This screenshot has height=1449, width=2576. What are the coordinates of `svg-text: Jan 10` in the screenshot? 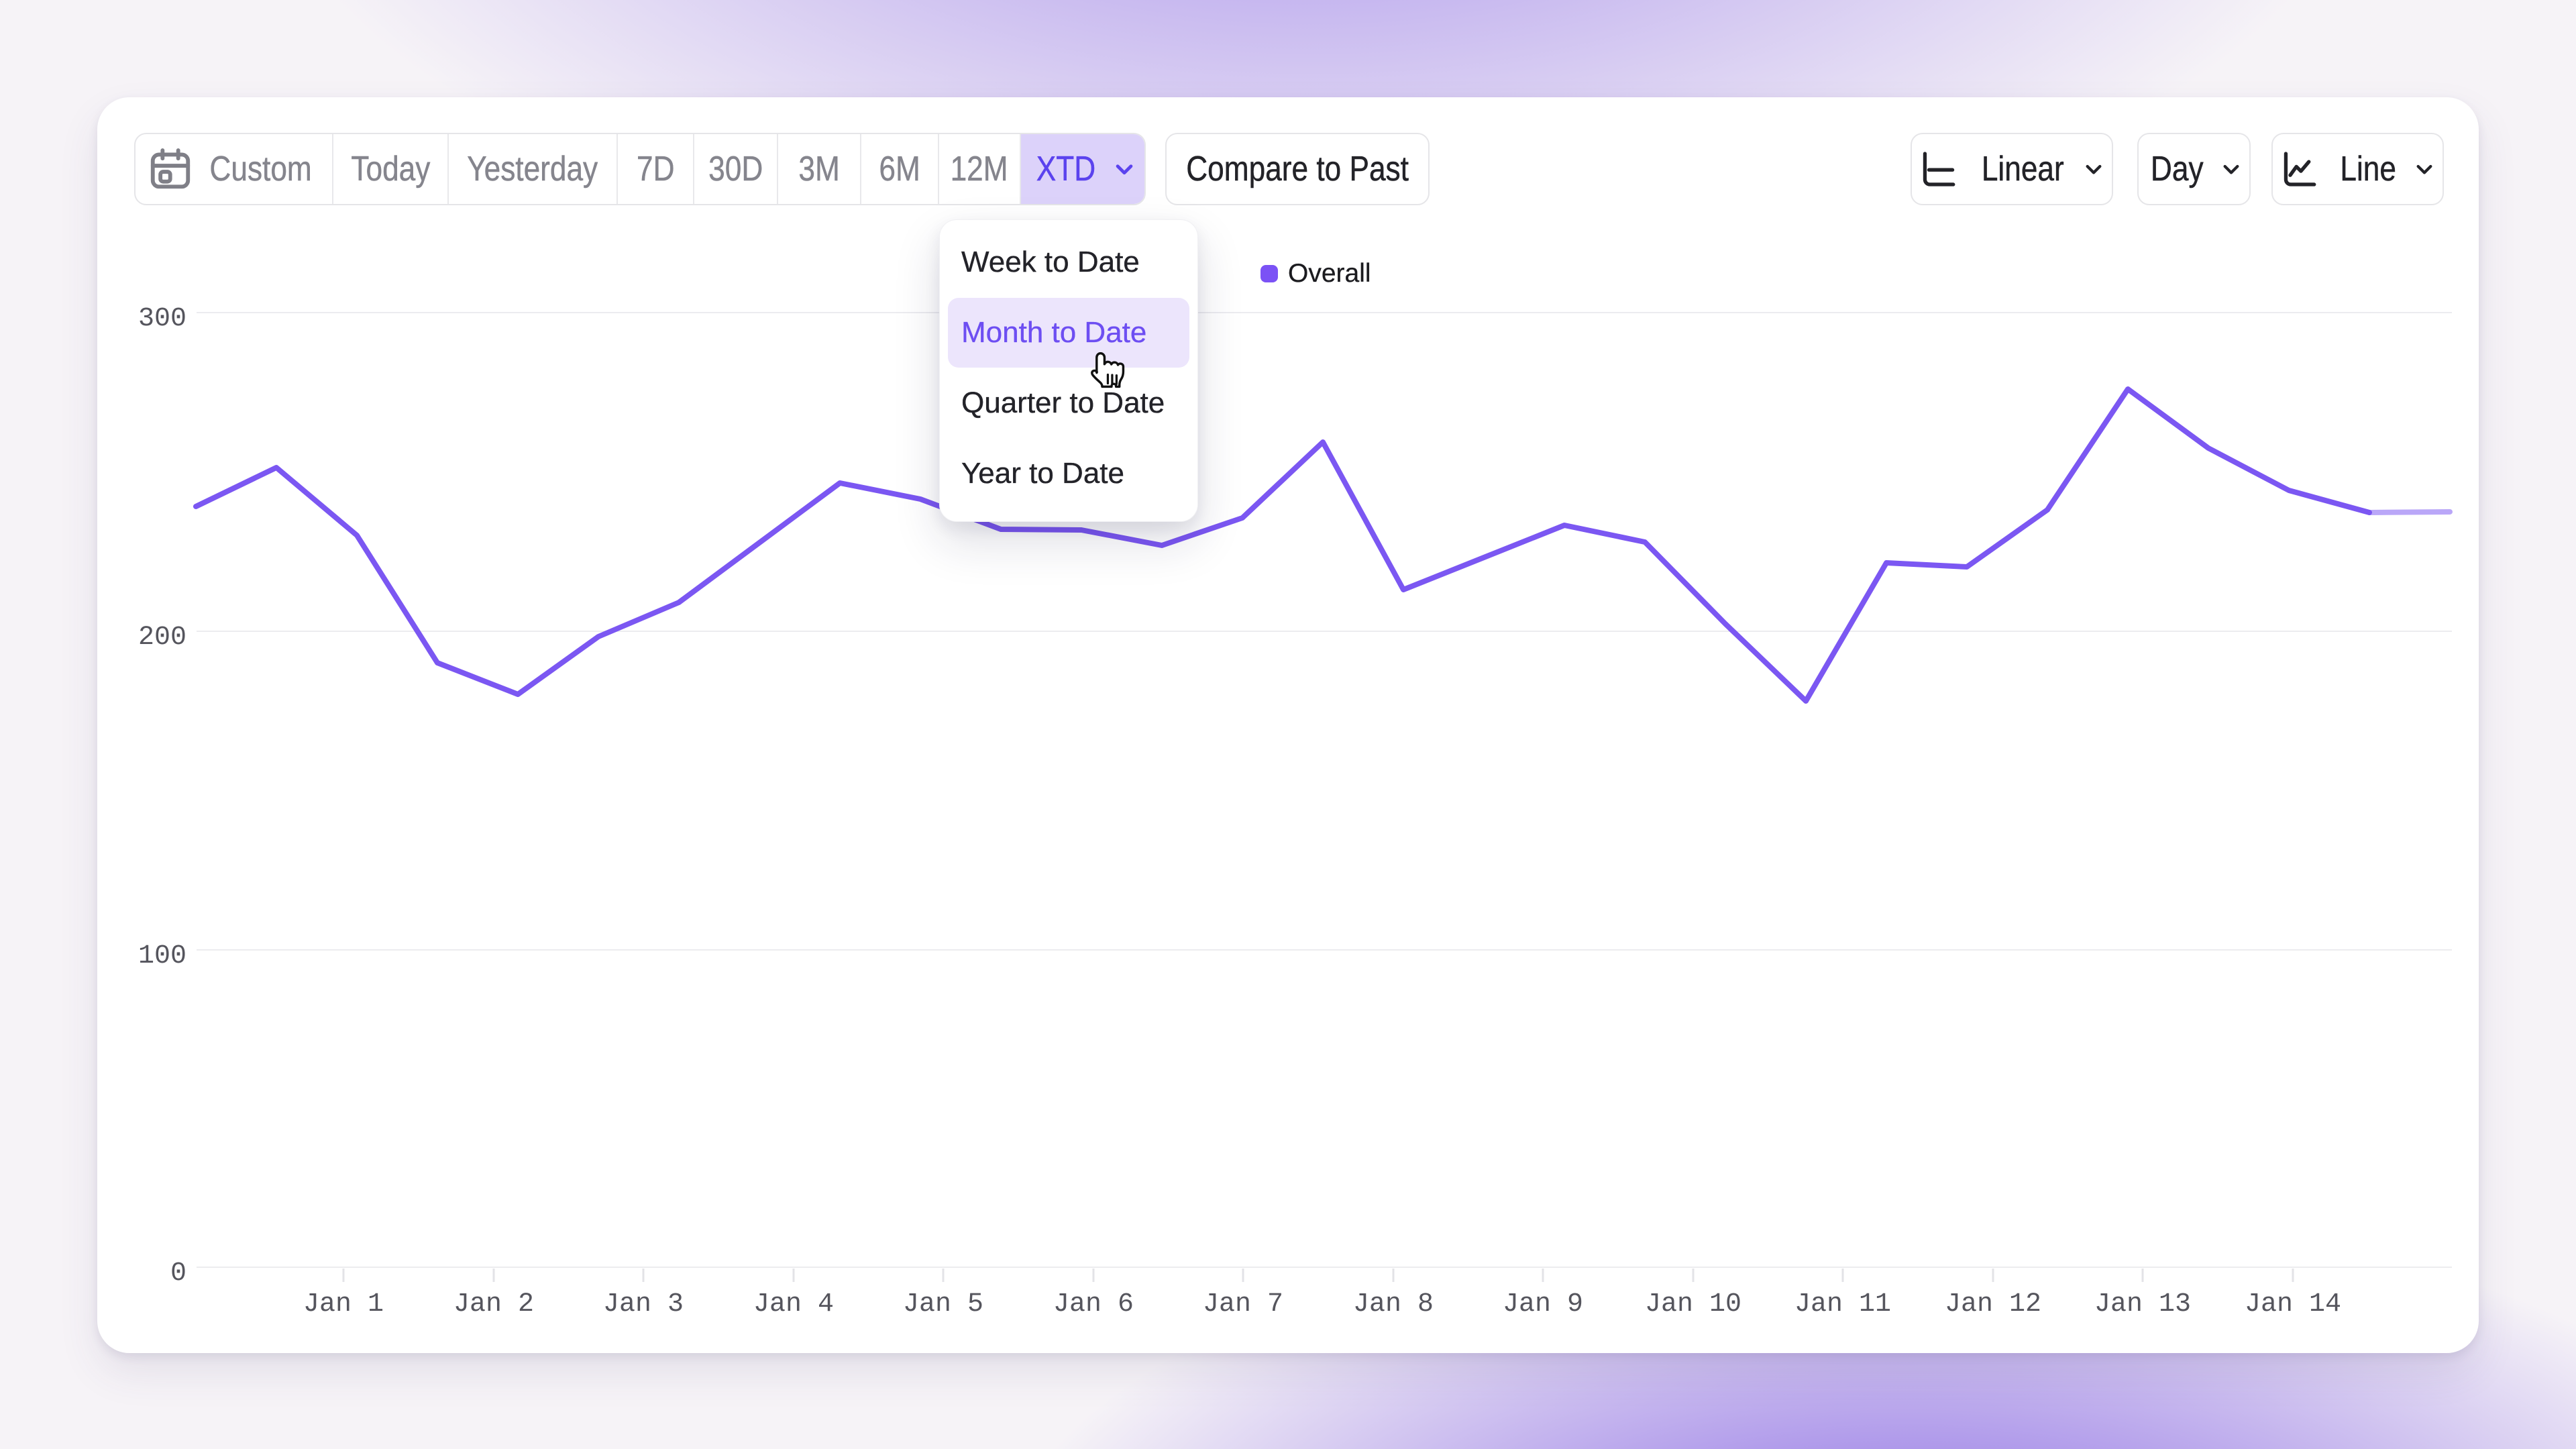 It's located at (1693, 1304).